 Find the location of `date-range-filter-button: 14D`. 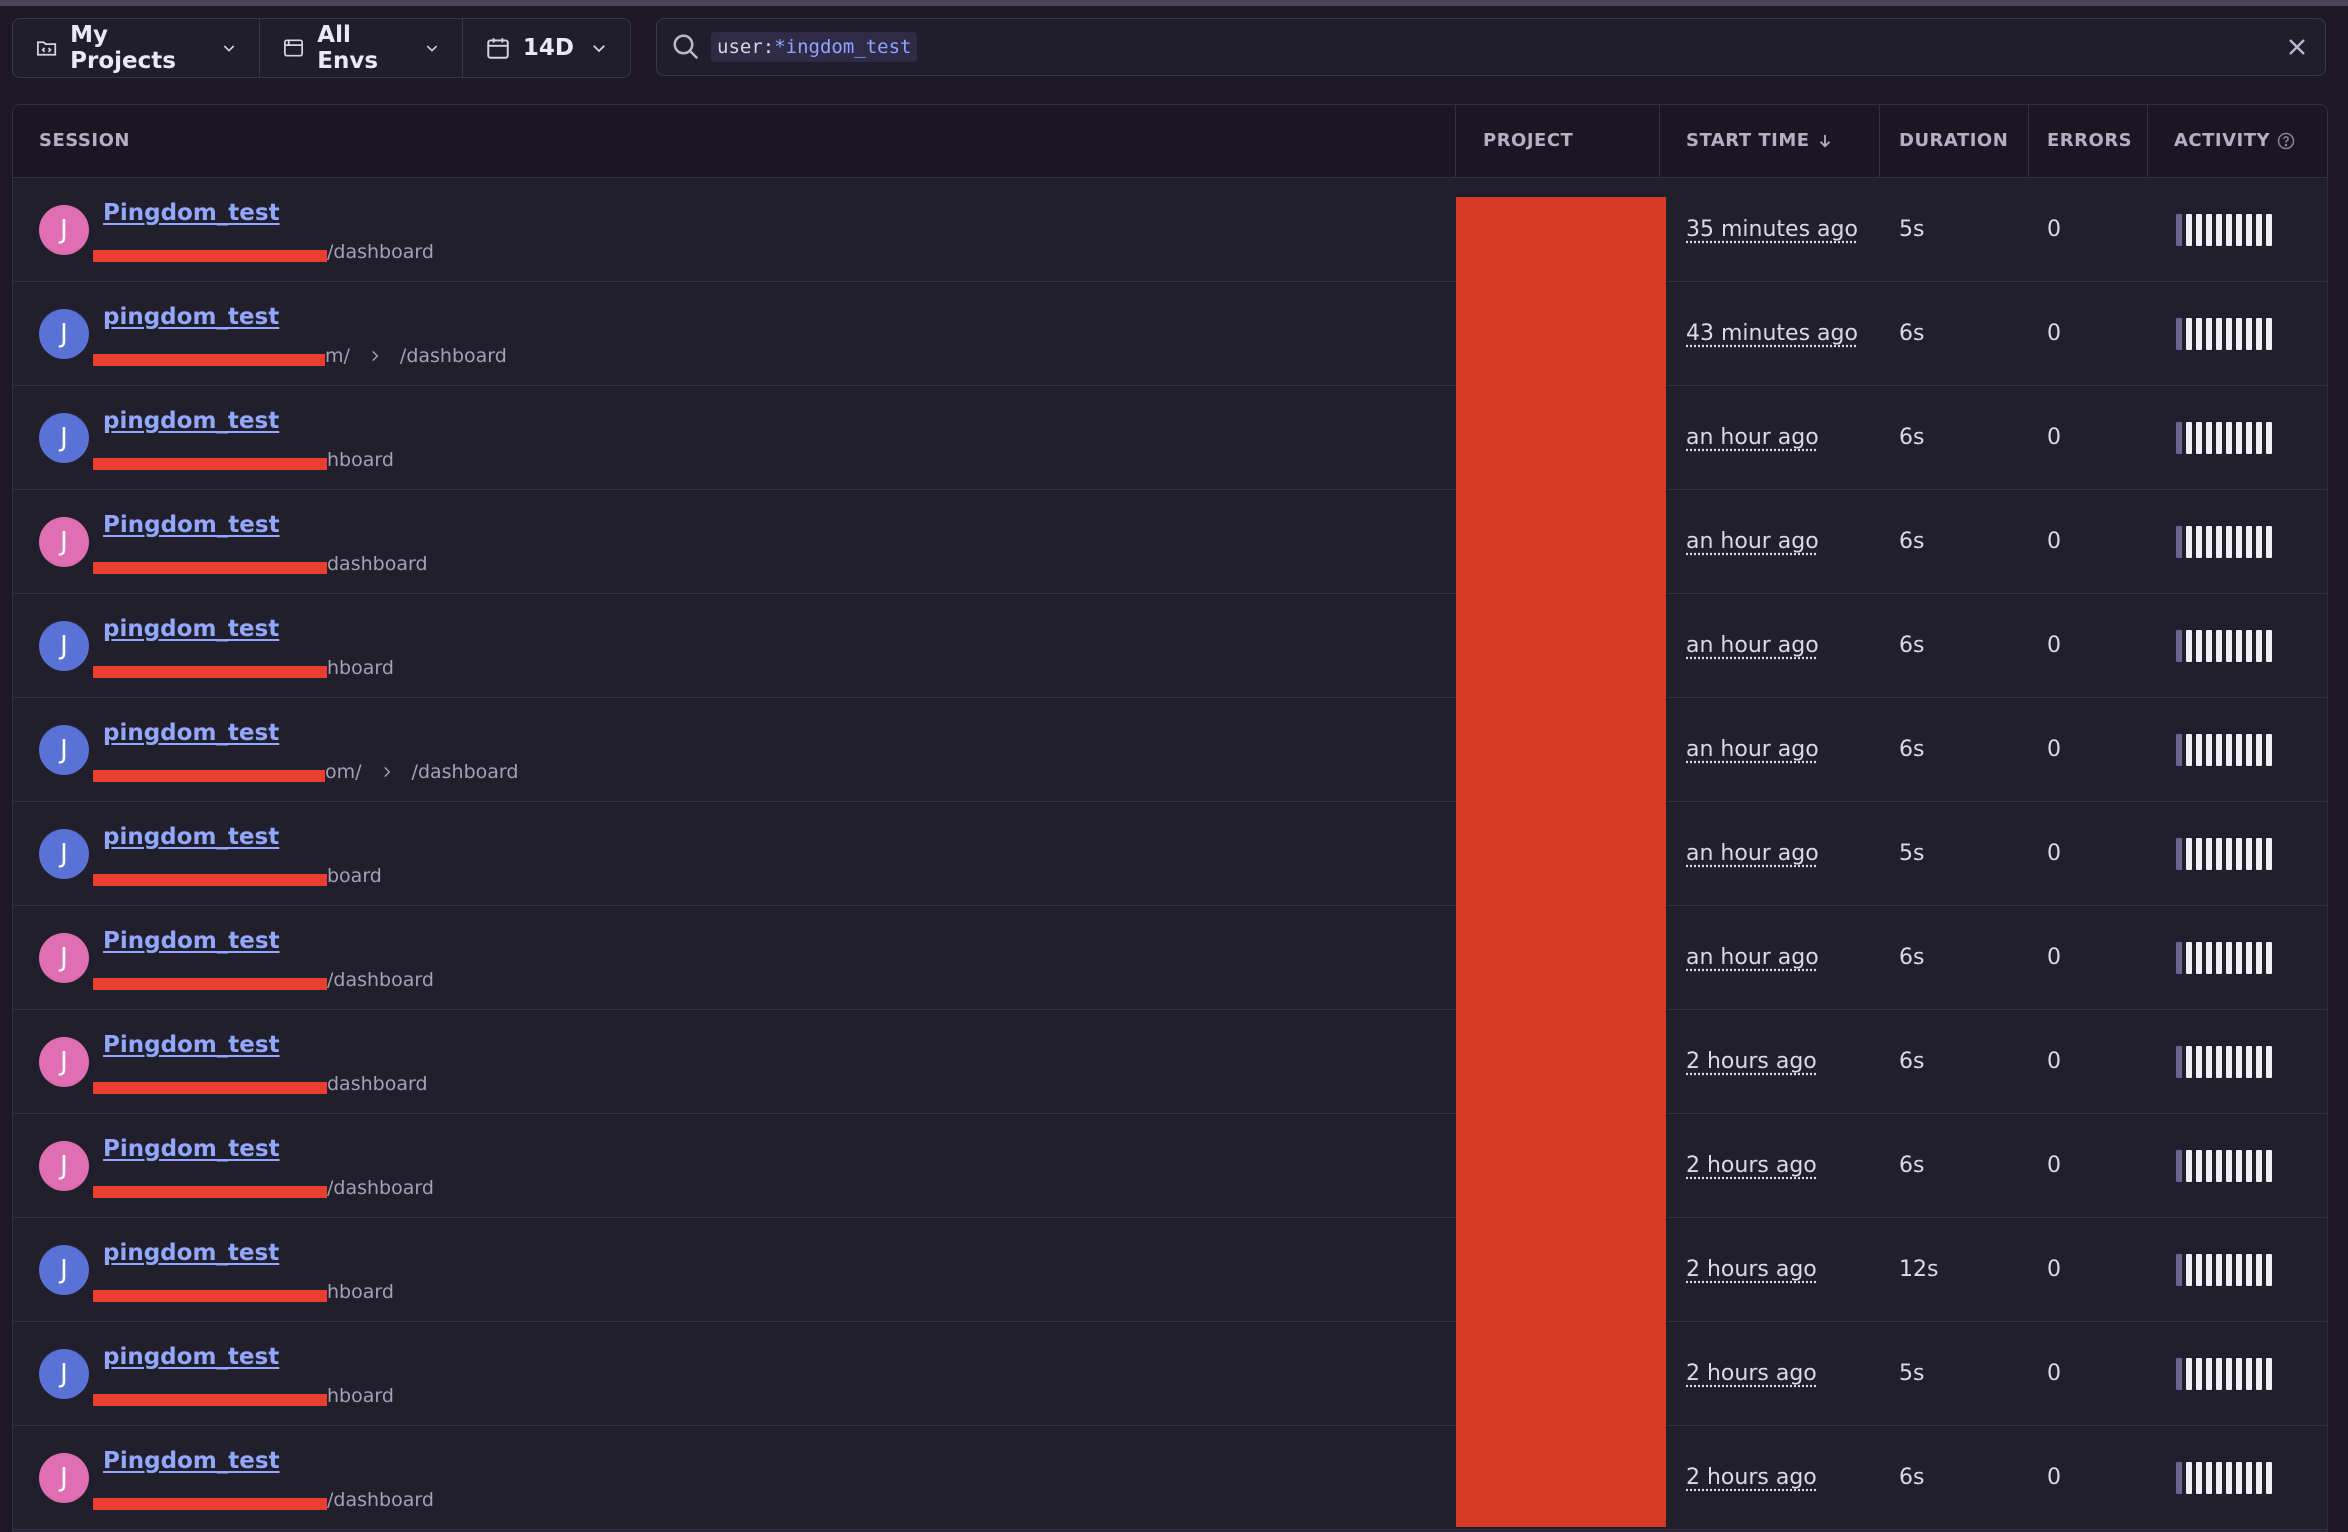

date-range-filter-button: 14D is located at coordinates (546, 48).